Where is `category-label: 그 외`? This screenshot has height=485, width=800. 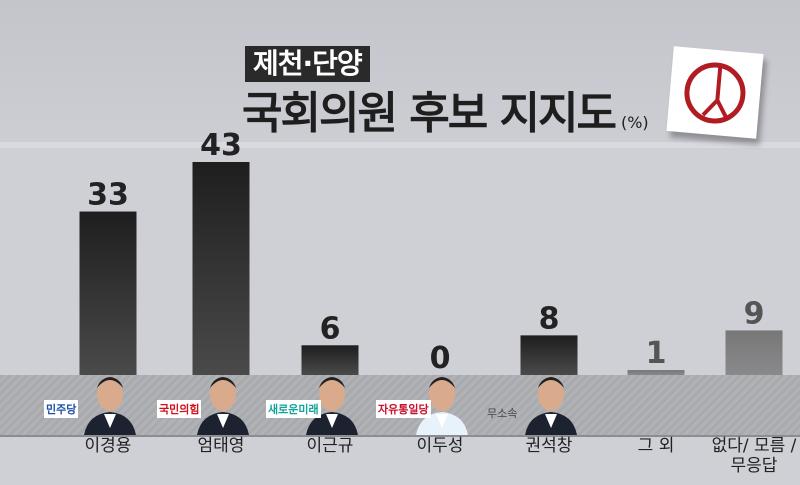
category-label: 그 외 is located at coordinates (656, 446).